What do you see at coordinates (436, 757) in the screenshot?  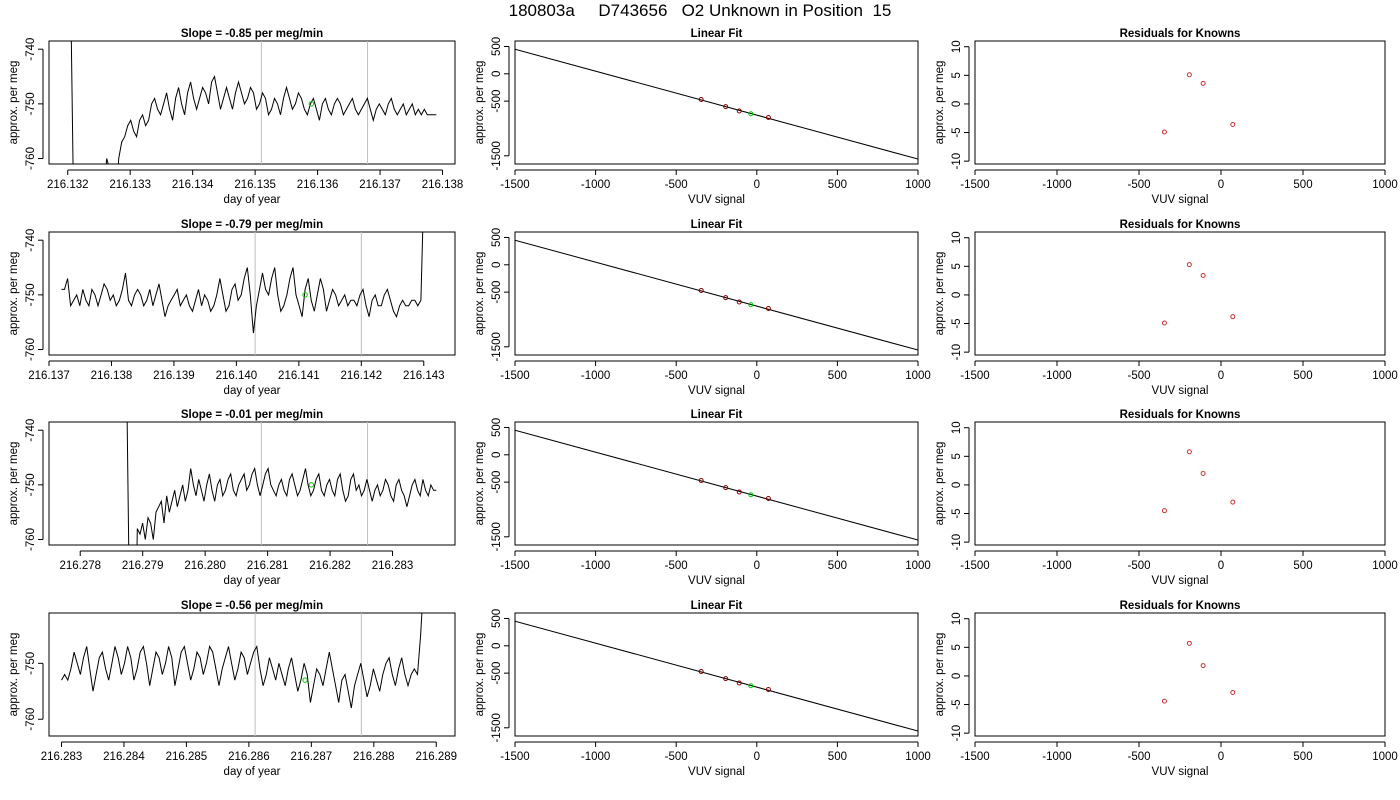 I see `x-tick-label: 216.289` at bounding box center [436, 757].